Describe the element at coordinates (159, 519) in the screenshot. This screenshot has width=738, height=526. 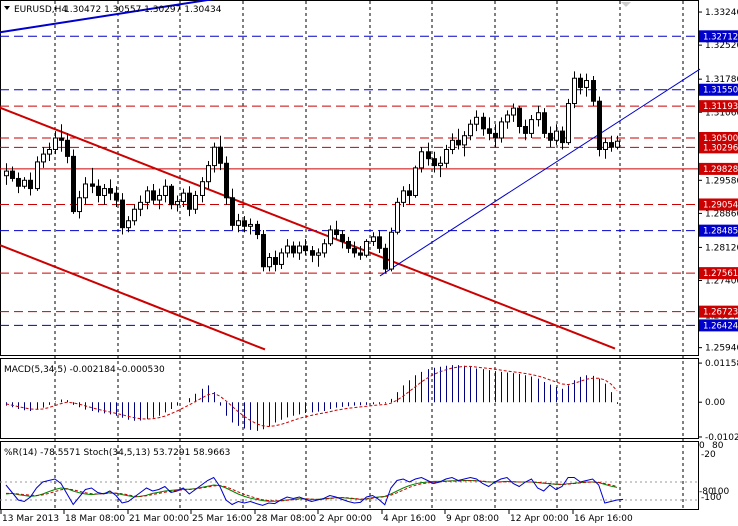
I see `time-tick-label: 21 Mar 00:00` at that location.